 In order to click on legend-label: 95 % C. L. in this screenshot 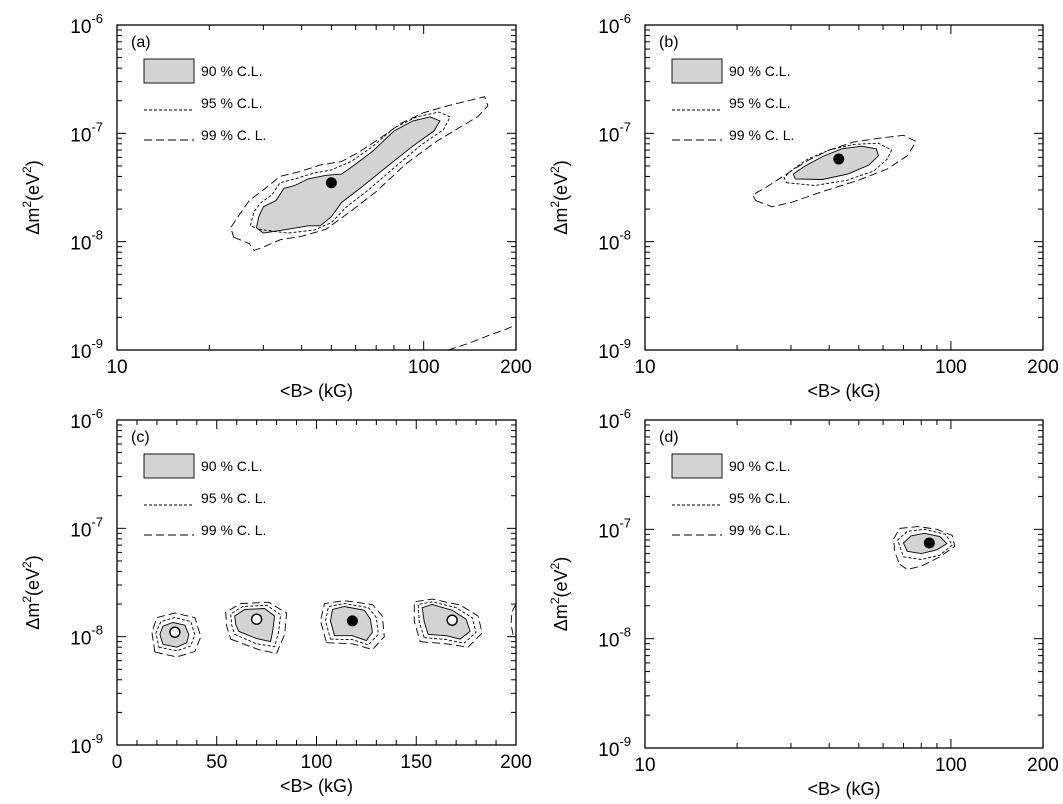, I will do `click(233, 498)`.